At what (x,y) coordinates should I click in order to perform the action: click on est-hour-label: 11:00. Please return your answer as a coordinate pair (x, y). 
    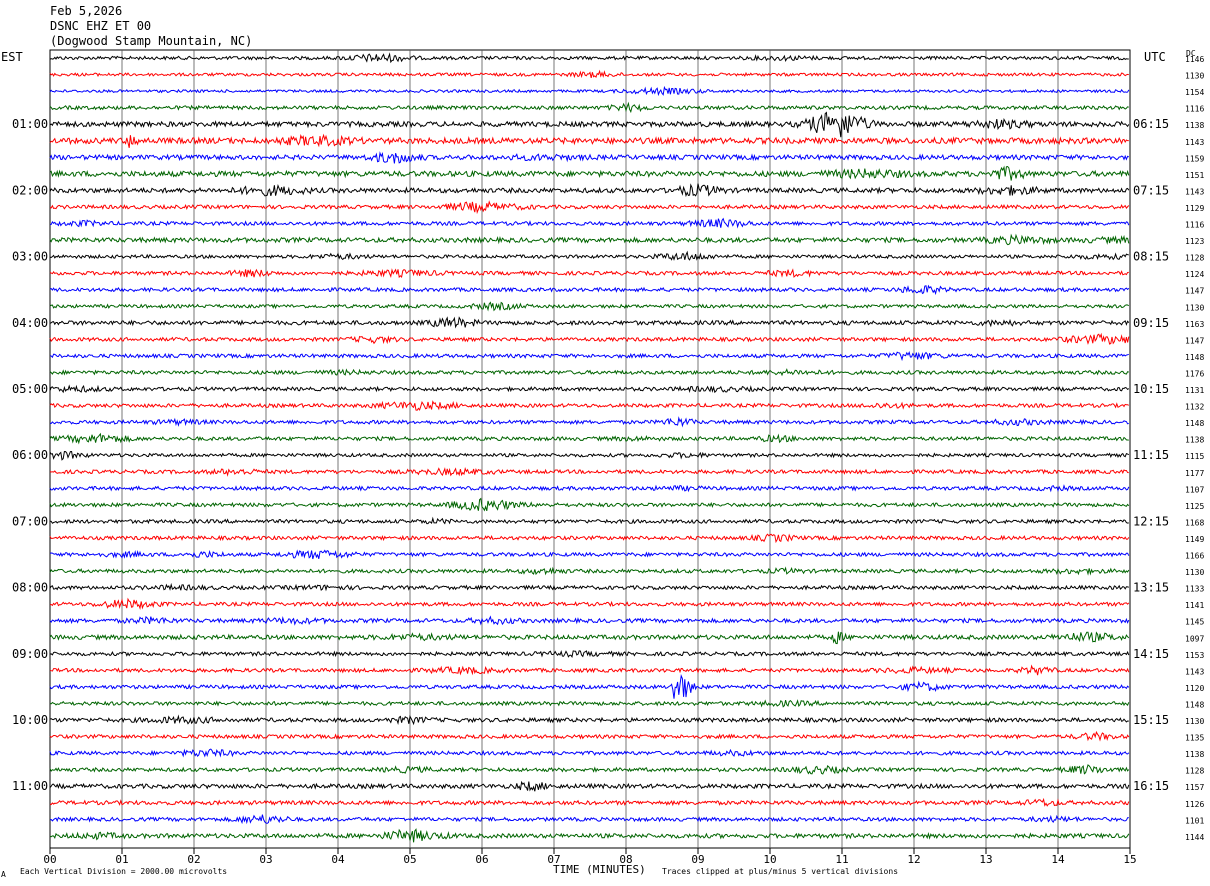
    Looking at the image, I should click on (30, 786).